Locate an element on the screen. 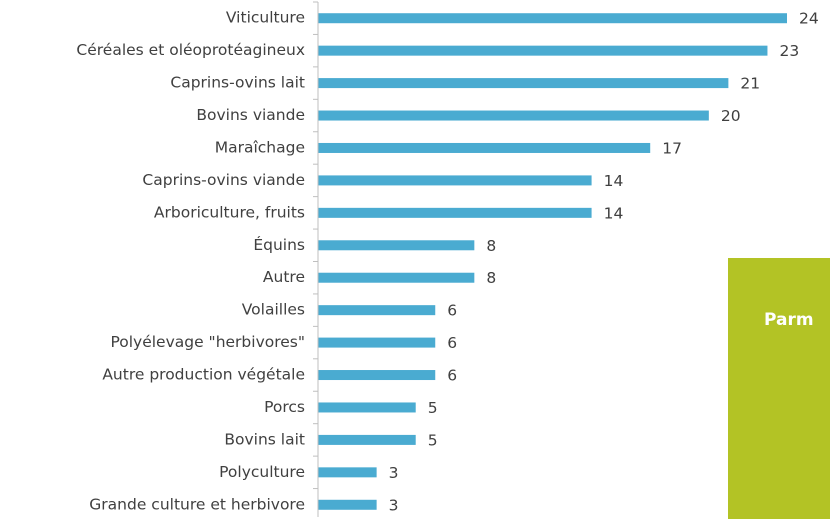  category-label: Viticulture is located at coordinates (265, 18).